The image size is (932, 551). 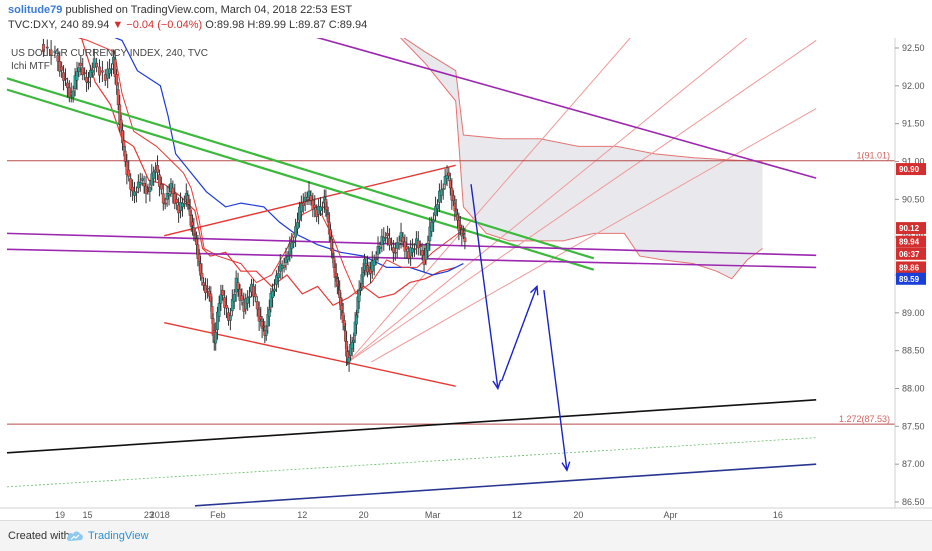 I want to click on cloud-upper-span, so click(x=583, y=100).